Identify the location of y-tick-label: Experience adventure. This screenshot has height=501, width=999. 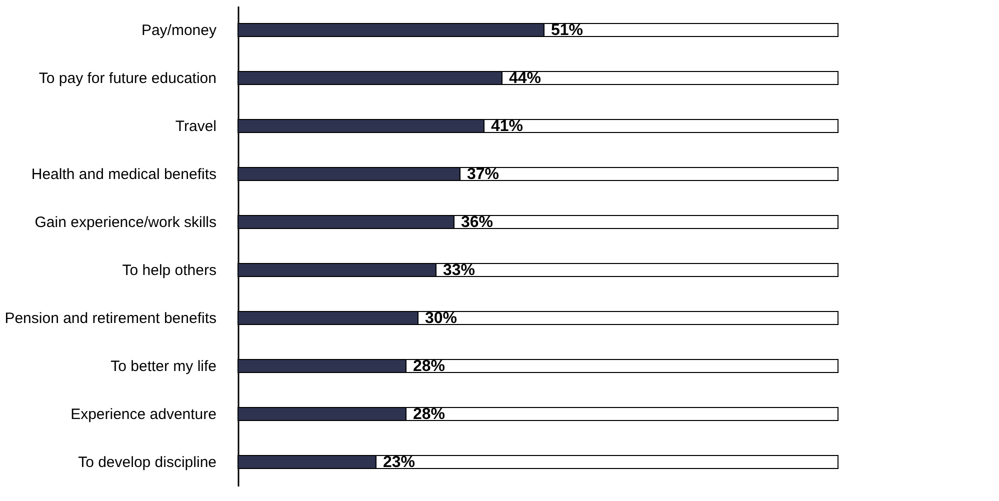
(143, 414).